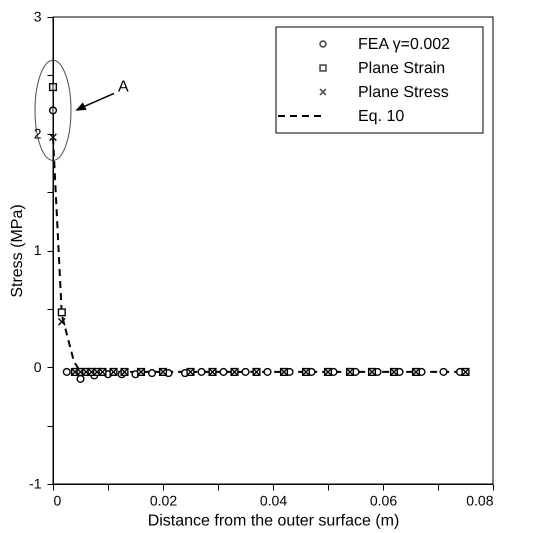 The image size is (545, 533). Describe the element at coordinates (164, 500) in the screenshot. I see `x-tick-label: 0.02` at that location.